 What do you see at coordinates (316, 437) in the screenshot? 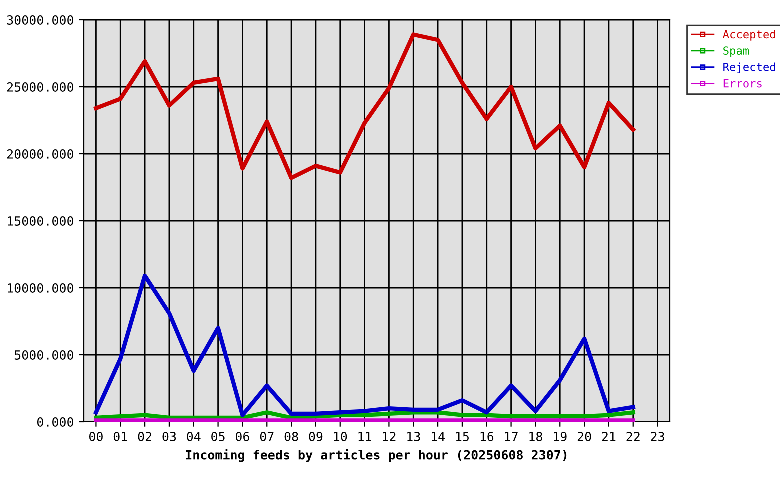
I see `x-tick-label: 09` at bounding box center [316, 437].